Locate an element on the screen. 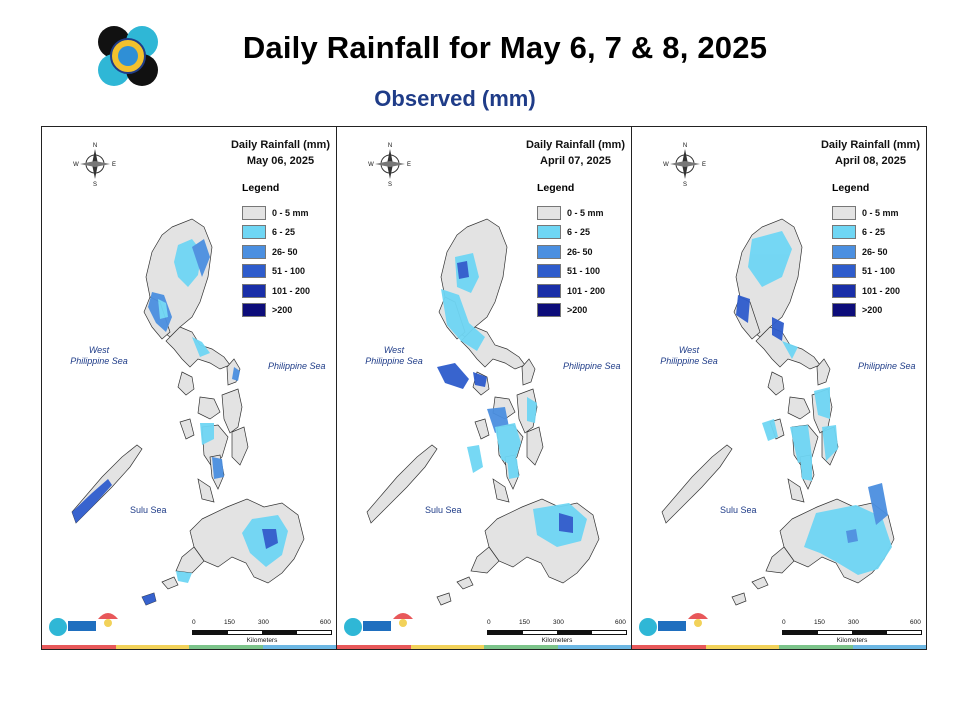 The width and height of the screenshot is (960, 720). panel-heading: Daily Rainfall (mm) May 06, 2025 is located at coordinates (280, 153).